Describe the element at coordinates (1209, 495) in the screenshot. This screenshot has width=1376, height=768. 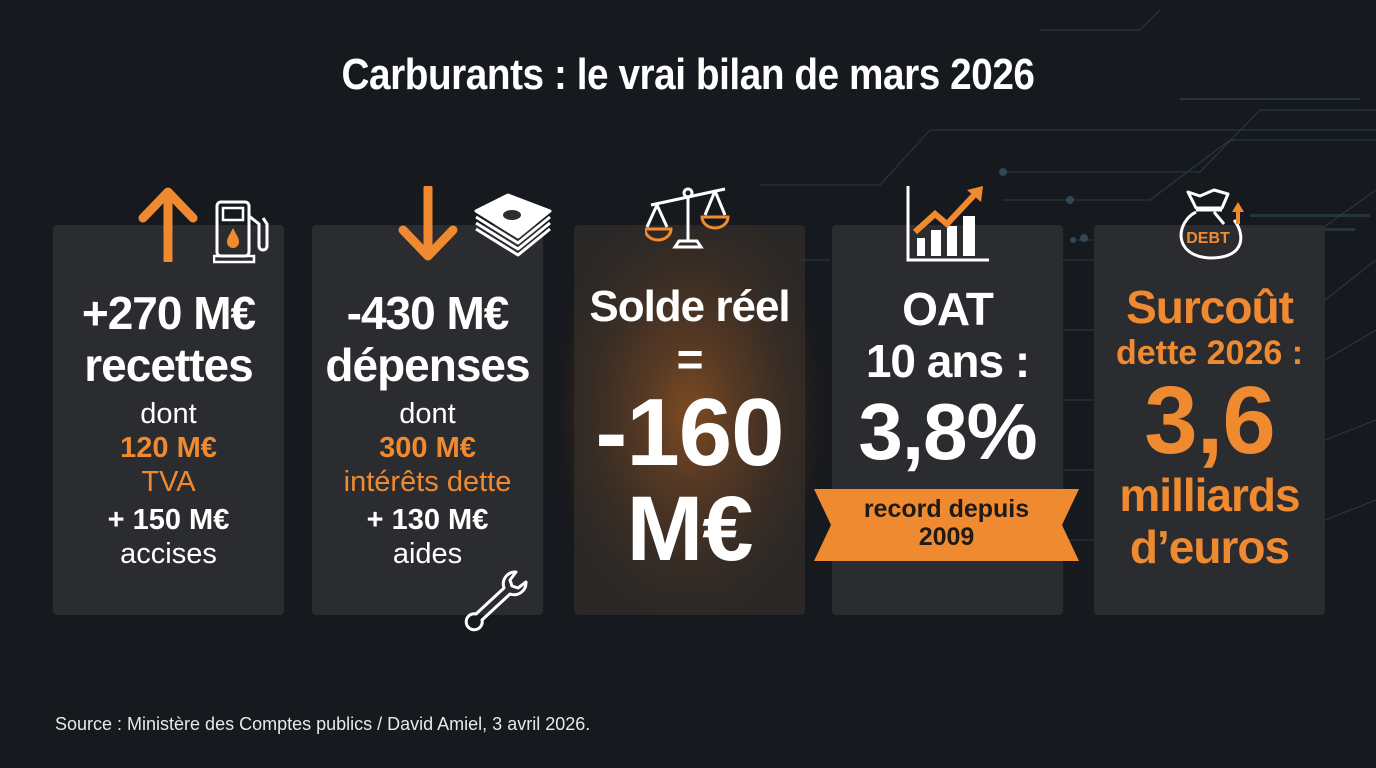
I see `debt-unit-line1: milliards` at that location.